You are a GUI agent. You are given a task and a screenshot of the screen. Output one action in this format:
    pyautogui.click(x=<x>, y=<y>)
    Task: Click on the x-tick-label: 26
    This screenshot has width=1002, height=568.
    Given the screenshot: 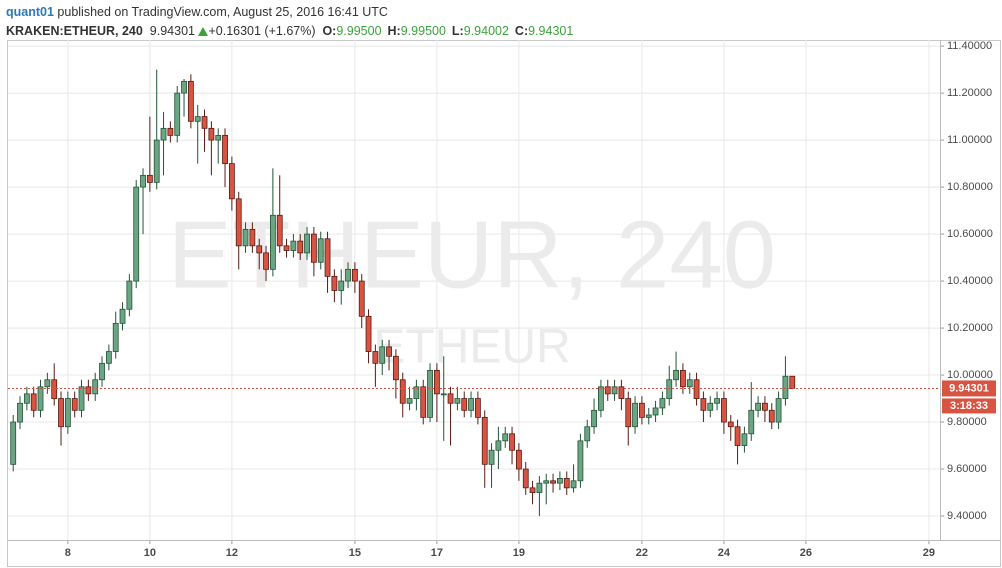 What is the action you would take?
    pyautogui.click(x=806, y=553)
    